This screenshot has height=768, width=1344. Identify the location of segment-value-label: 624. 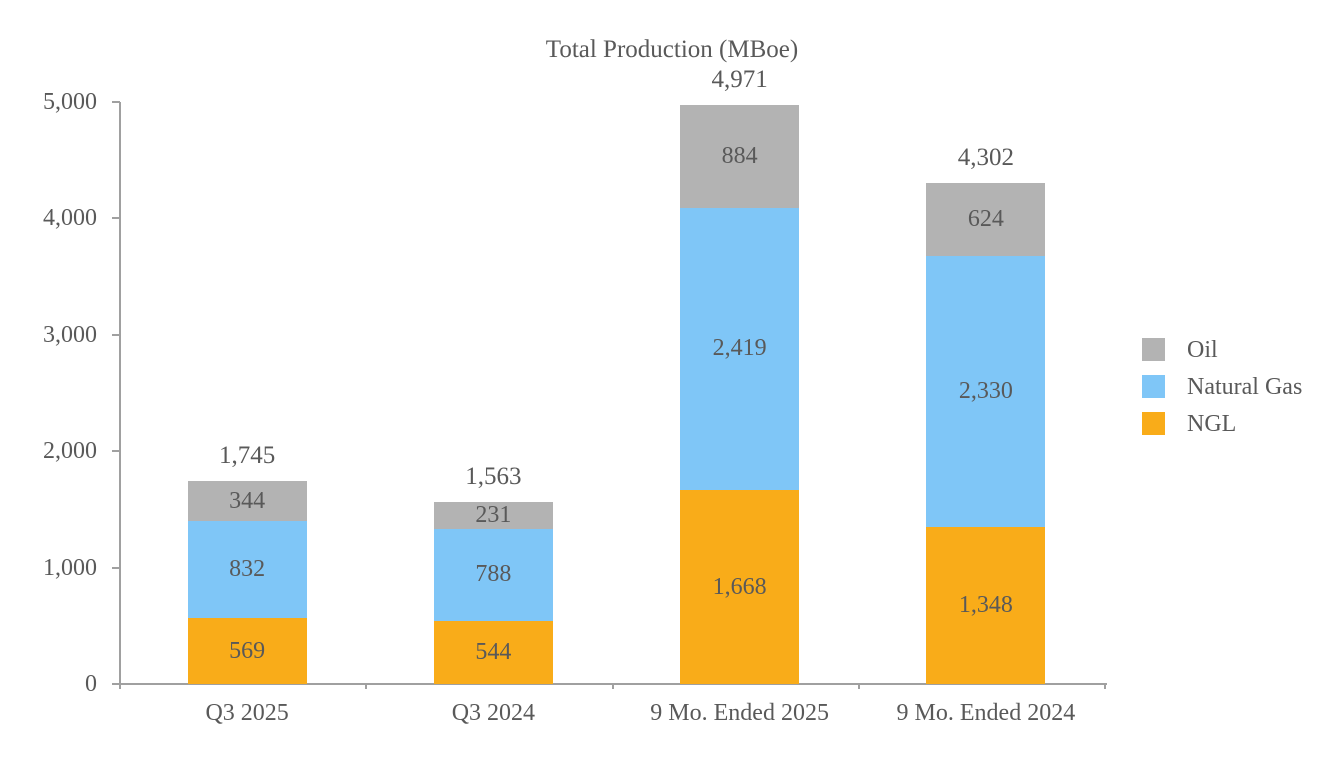
(985, 219).